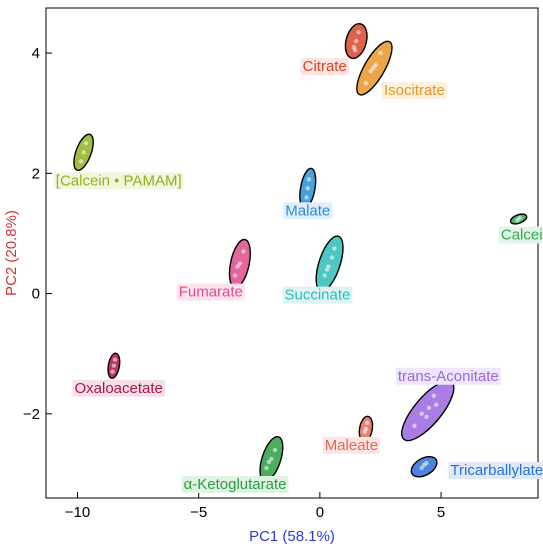 This screenshot has height=550, width=543. Describe the element at coordinates (441, 512) in the screenshot. I see `x-tick-label: 5` at that location.